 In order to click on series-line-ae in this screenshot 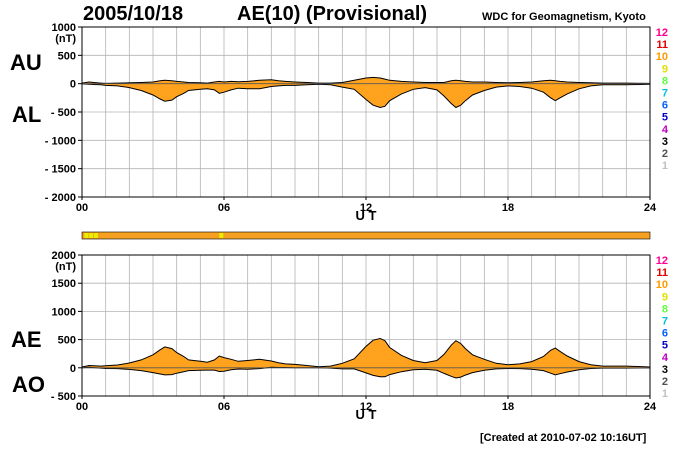, I will do `click(366, 352)`.